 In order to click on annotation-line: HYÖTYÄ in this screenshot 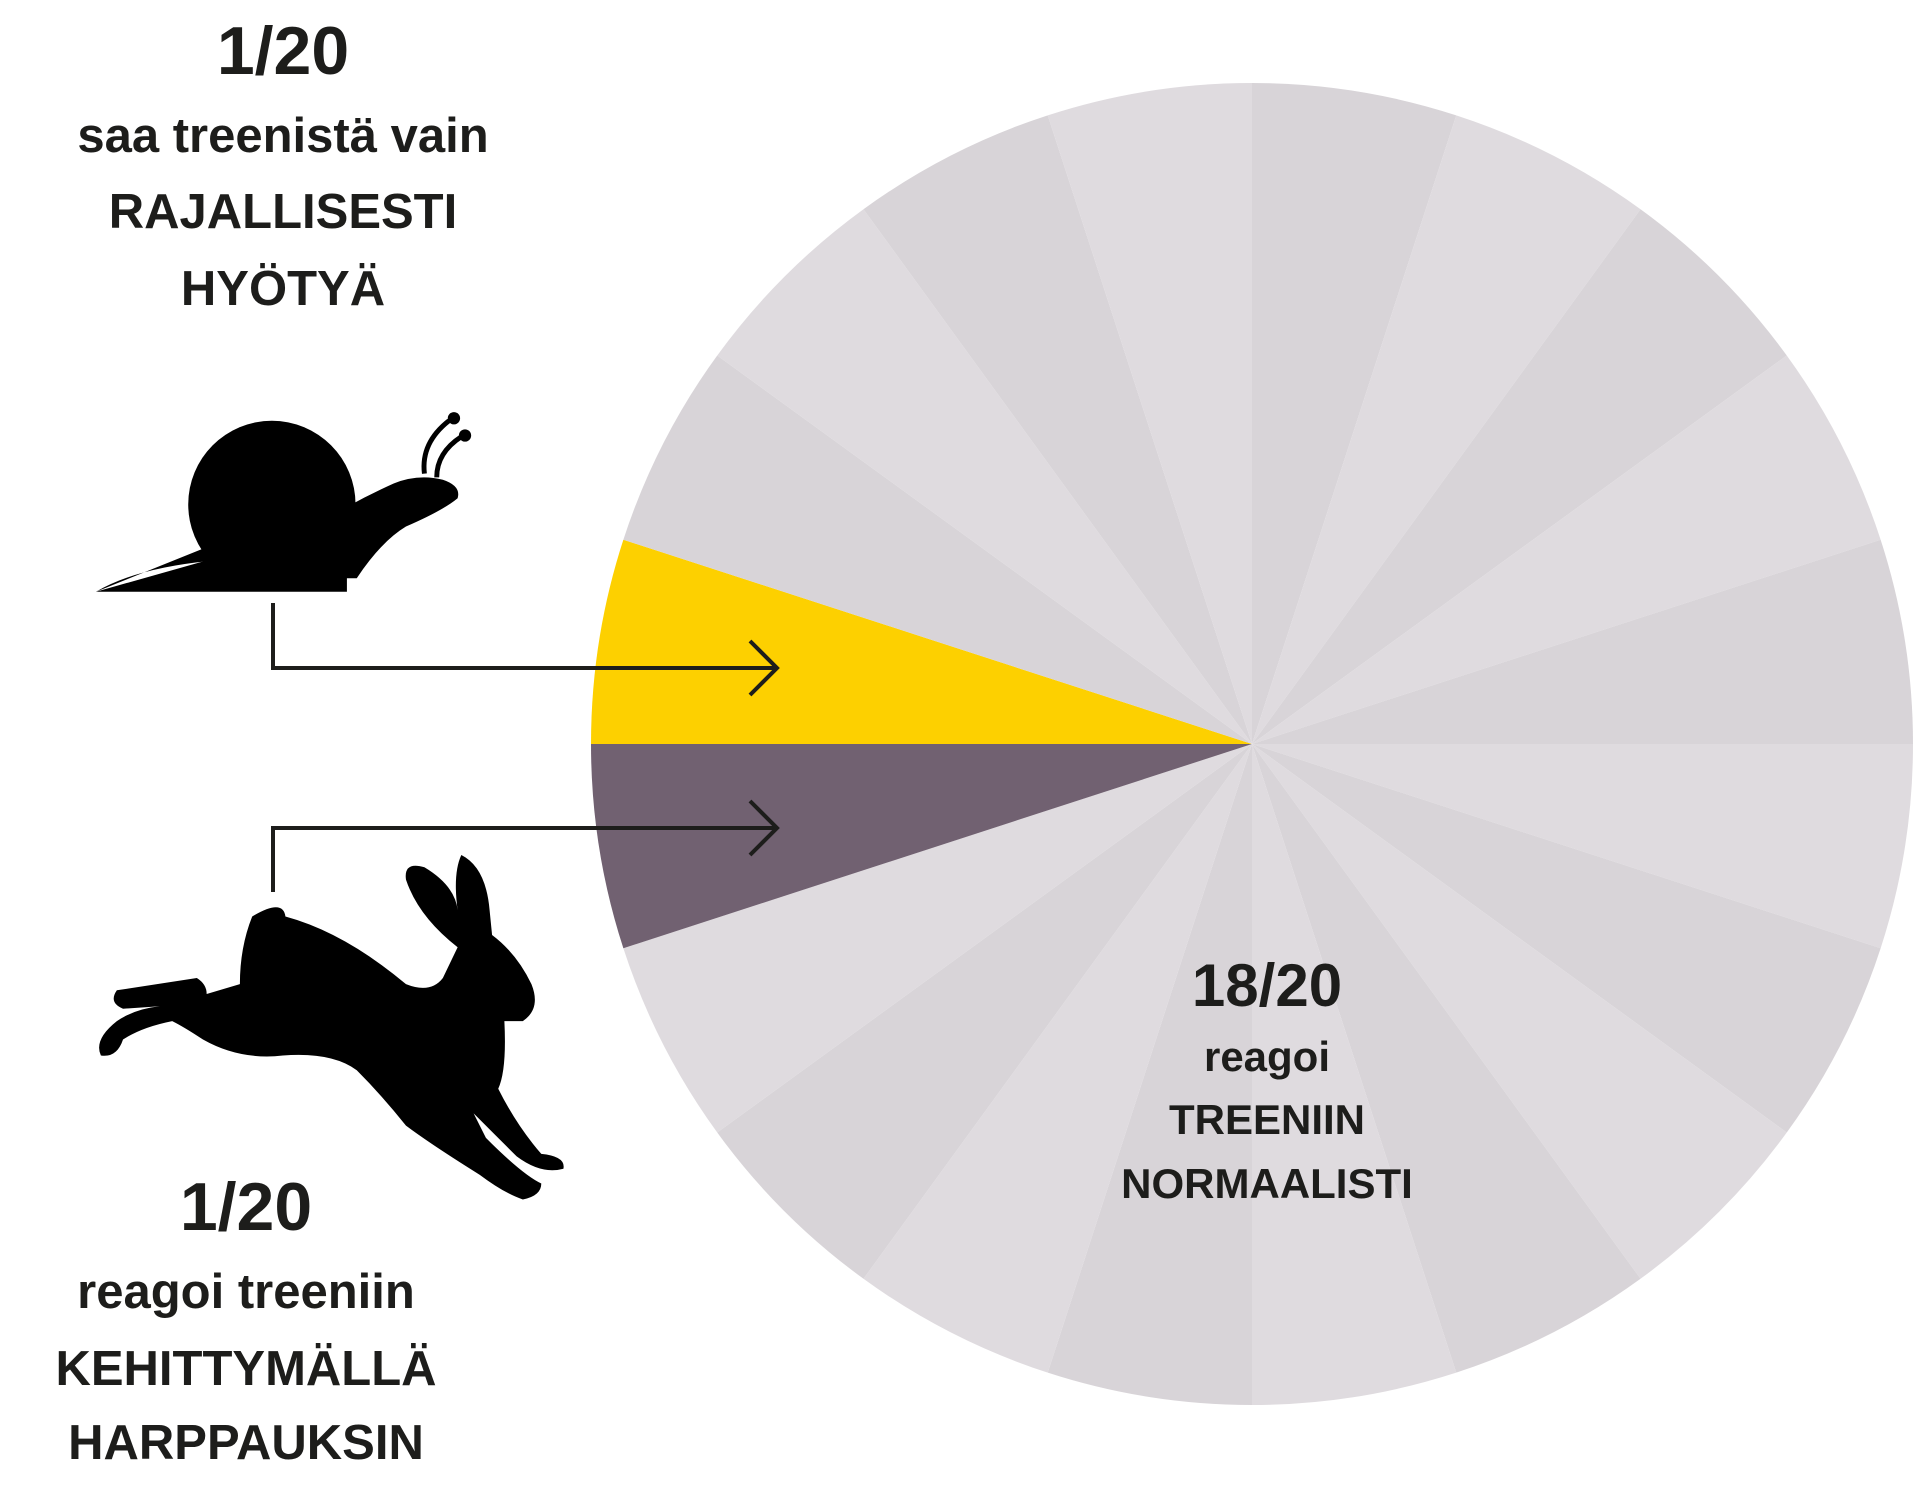, I will do `click(283, 289)`.